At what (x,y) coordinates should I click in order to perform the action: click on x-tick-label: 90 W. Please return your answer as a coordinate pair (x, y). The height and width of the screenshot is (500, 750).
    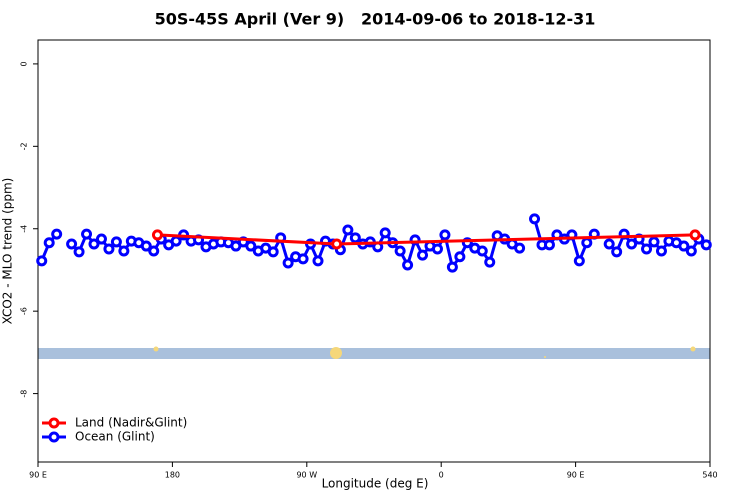
    Looking at the image, I should click on (306, 475).